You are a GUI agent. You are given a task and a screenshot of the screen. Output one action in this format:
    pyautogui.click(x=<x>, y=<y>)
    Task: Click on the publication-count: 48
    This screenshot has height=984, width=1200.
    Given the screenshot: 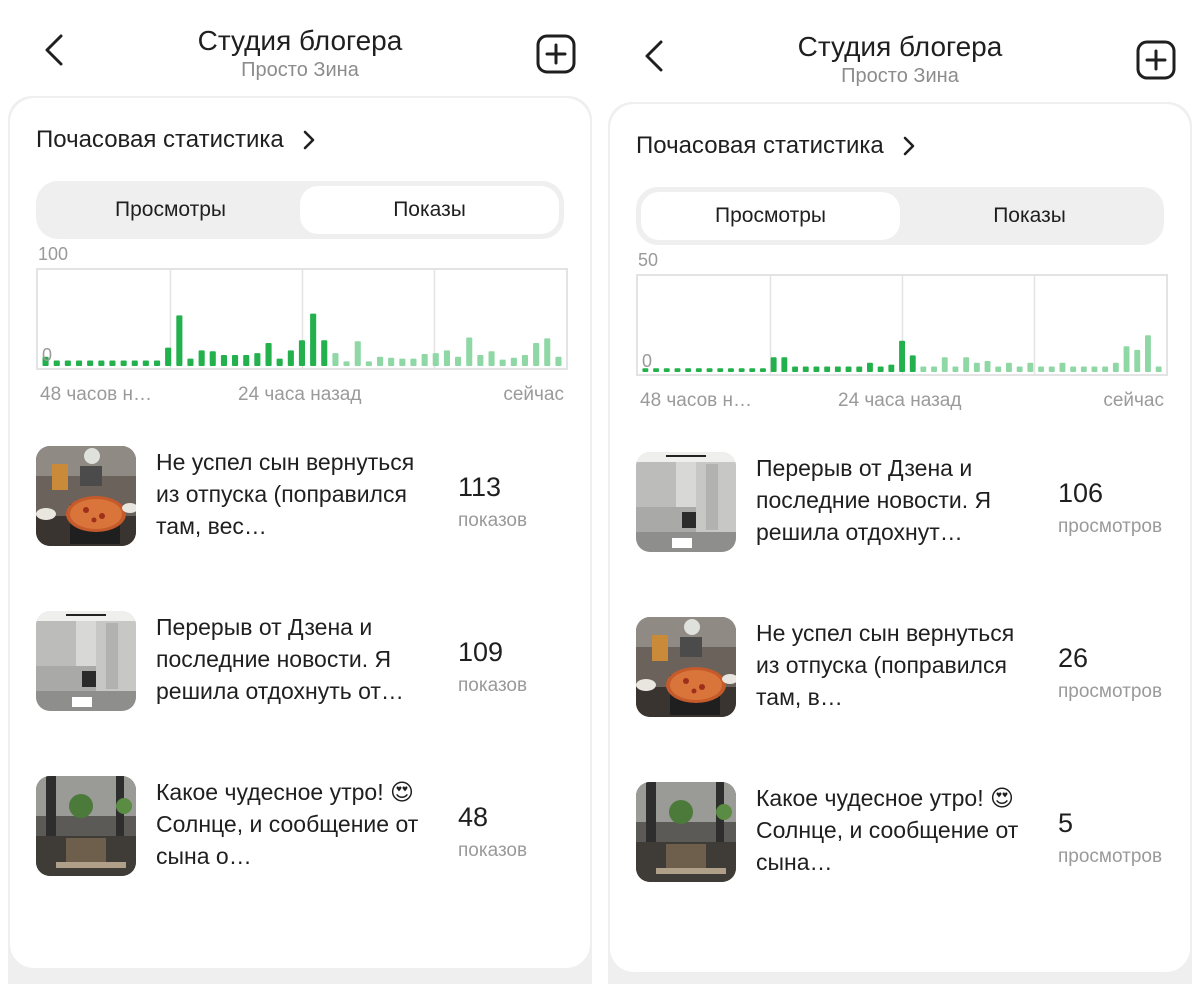 What is the action you would take?
    pyautogui.click(x=473, y=817)
    